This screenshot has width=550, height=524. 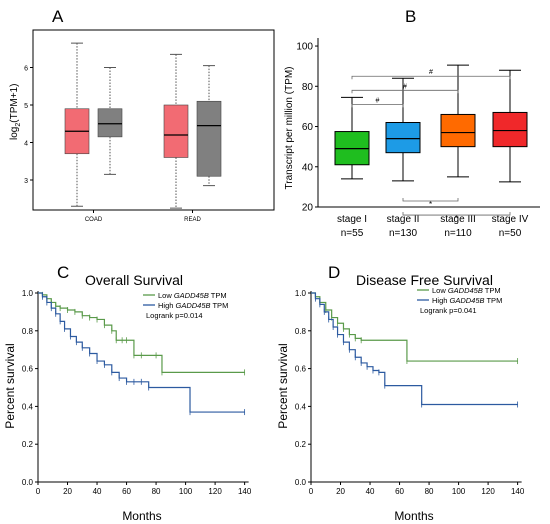 What do you see at coordinates (403, 233) in the screenshot?
I see `stage-count: n=130` at bounding box center [403, 233].